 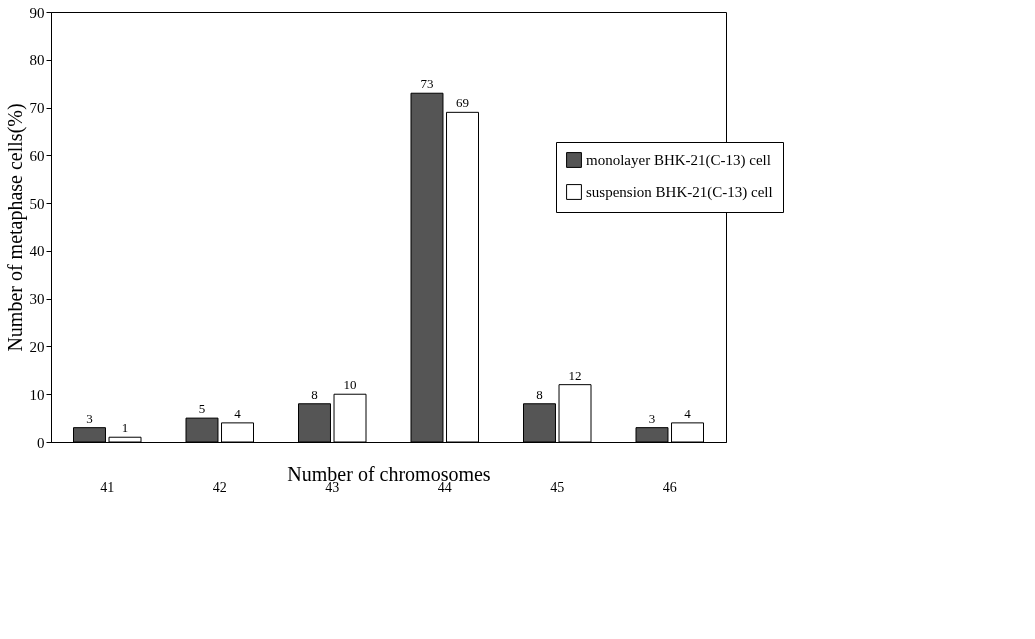 I want to click on y-tick-label: 10, so click(x=37, y=394).